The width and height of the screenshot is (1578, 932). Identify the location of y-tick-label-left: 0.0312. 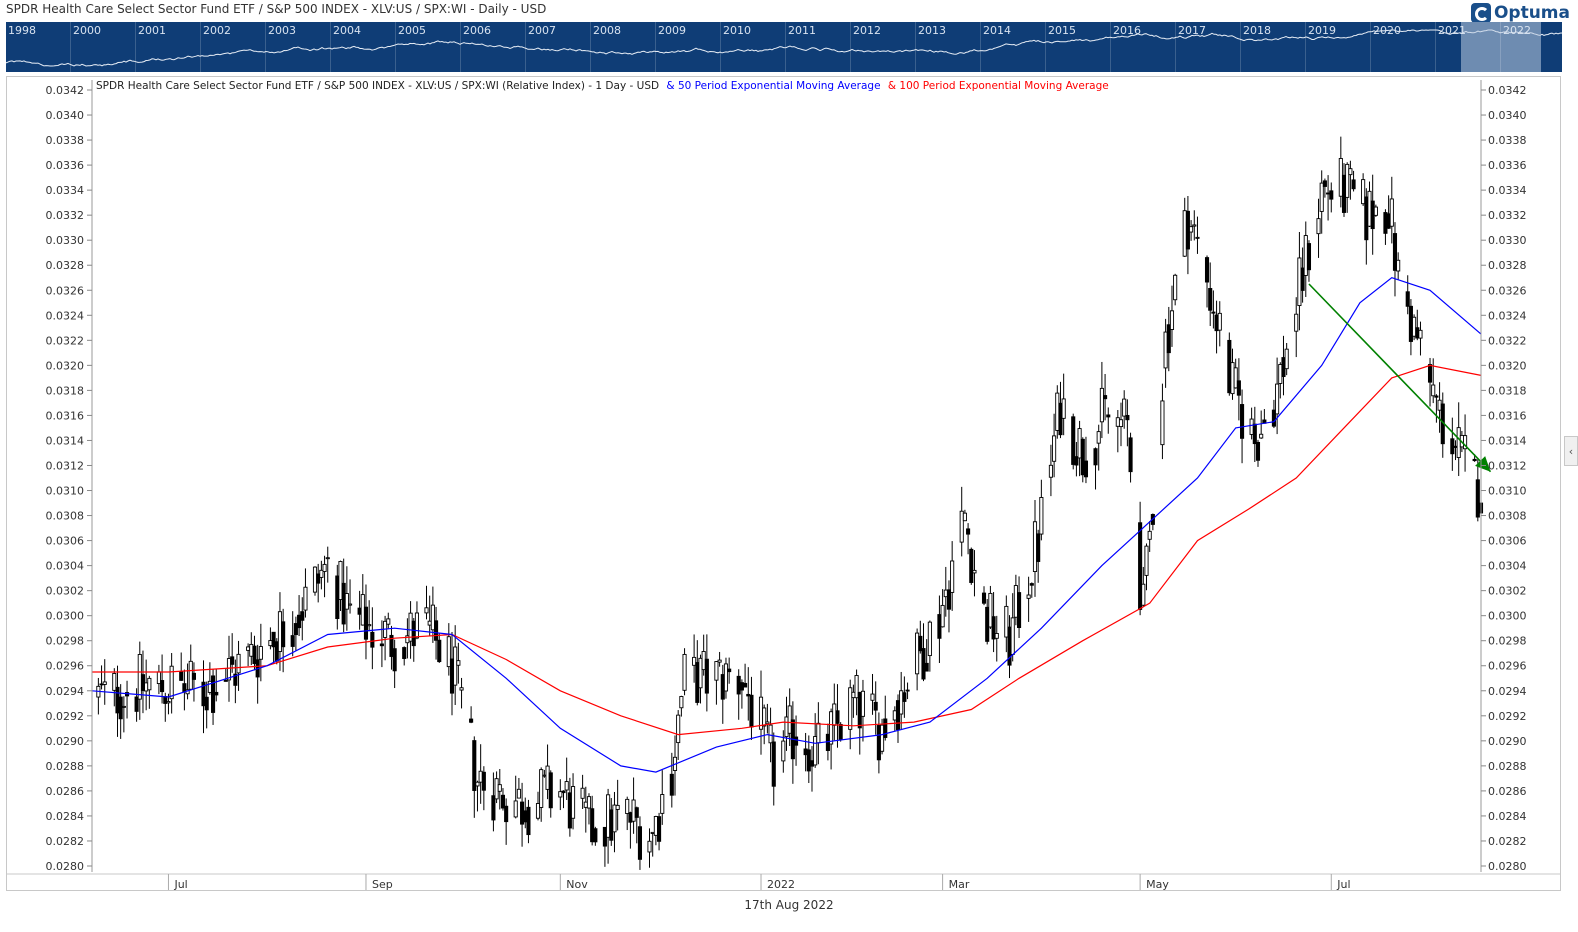
(65, 465).